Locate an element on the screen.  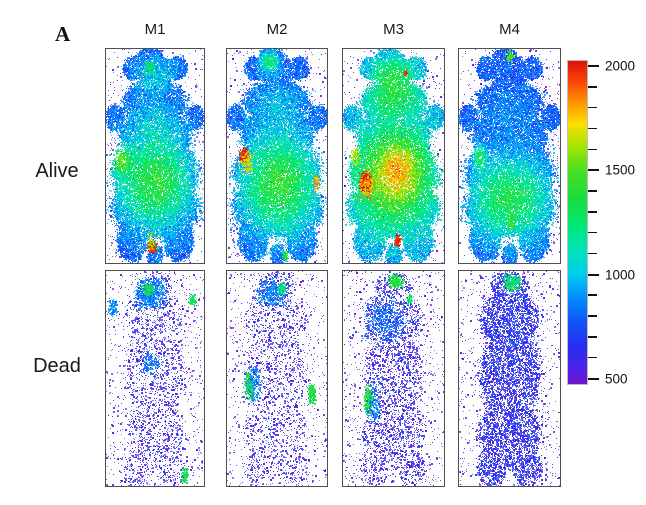
column-label-m1: M1 is located at coordinates (155, 29).